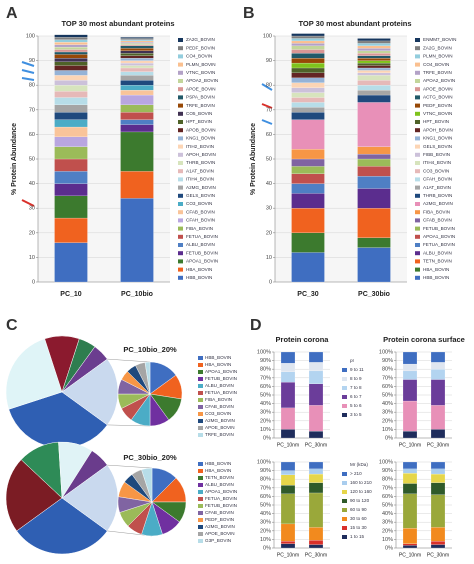  I want to click on panel-label: A, so click(12, 13).